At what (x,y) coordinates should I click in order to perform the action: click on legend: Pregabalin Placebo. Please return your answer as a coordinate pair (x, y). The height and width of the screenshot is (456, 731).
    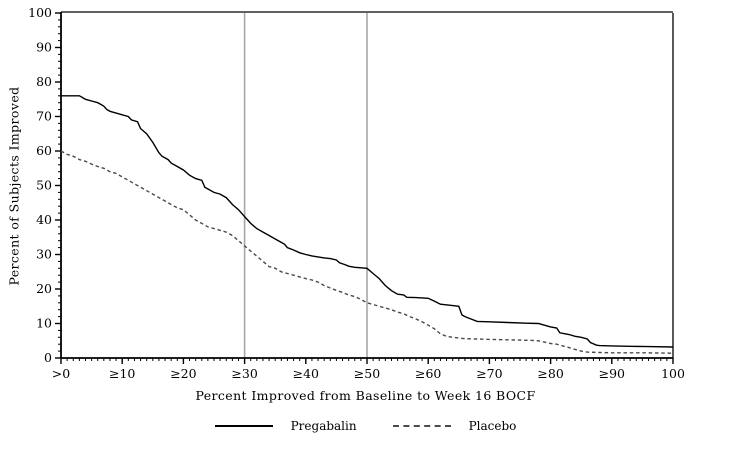
    Looking at the image, I should click on (365, 426).